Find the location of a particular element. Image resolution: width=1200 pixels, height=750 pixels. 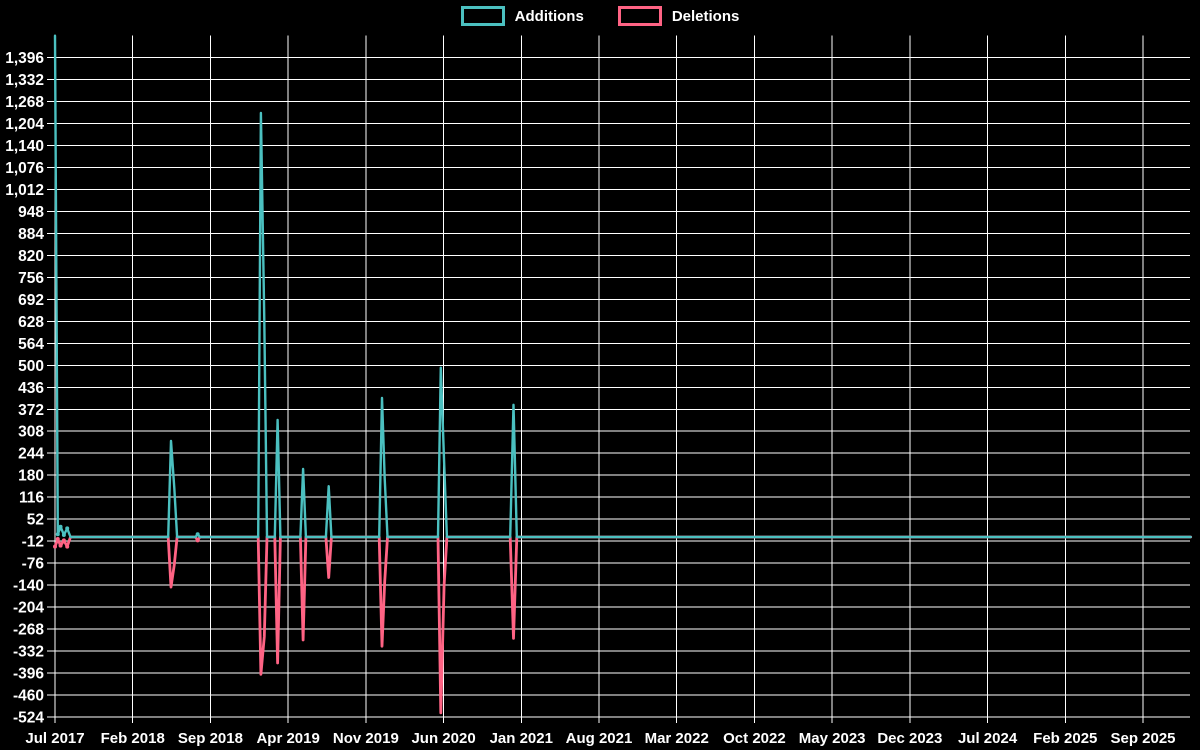

y-tick-label: -12 is located at coordinates (33, 542).